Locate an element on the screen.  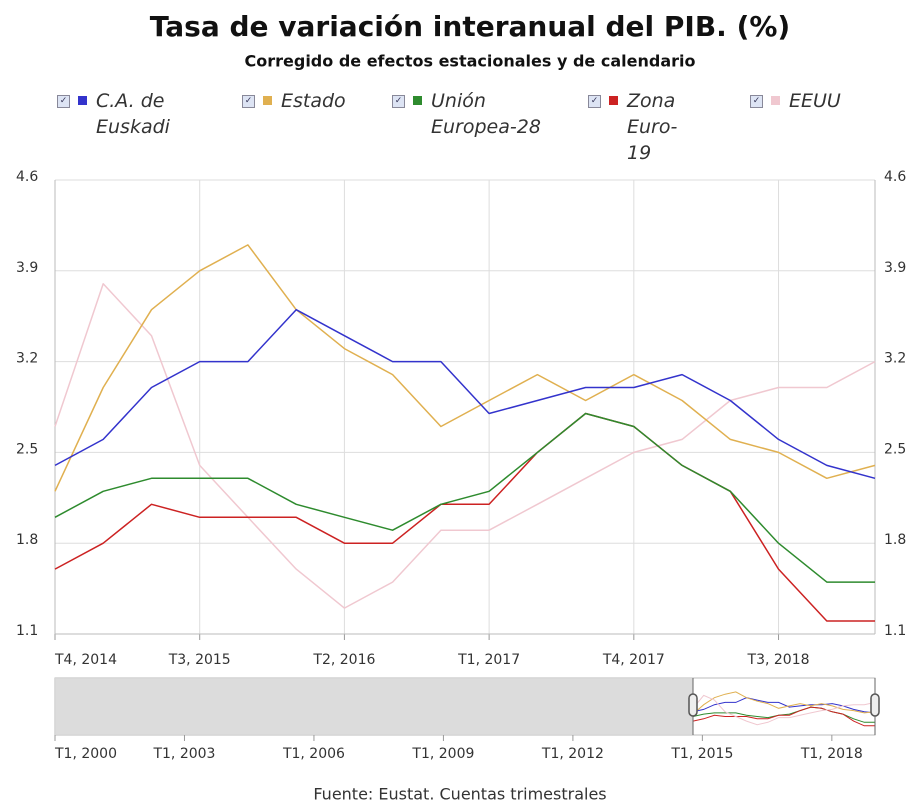
navigator-mask is located at coordinates (374, 706).